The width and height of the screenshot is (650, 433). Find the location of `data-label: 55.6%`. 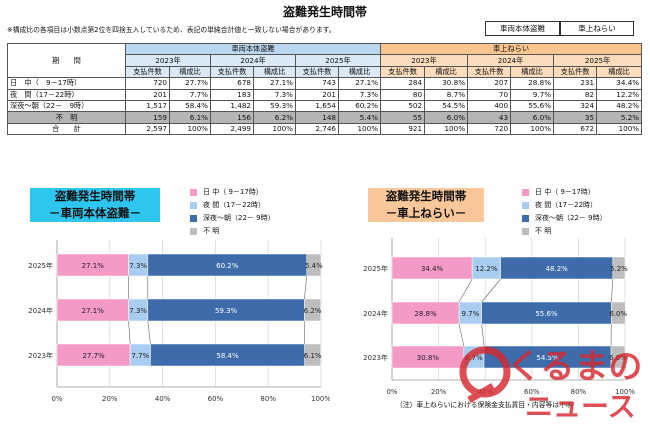

data-label: 55.6% is located at coordinates (546, 314).